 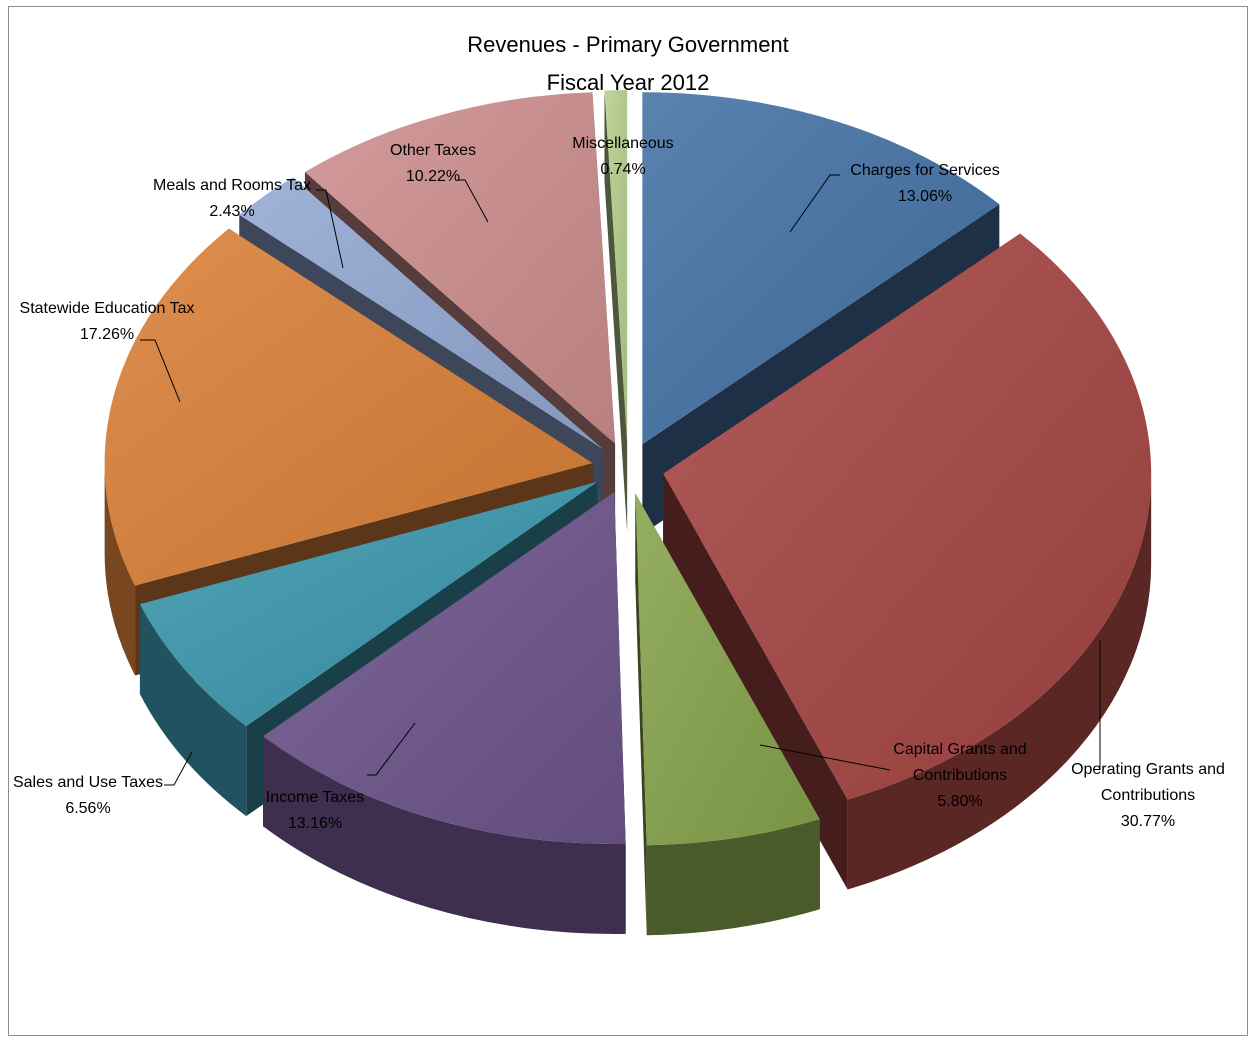 I want to click on slice-value-label: 13.06%, so click(x=925, y=196).